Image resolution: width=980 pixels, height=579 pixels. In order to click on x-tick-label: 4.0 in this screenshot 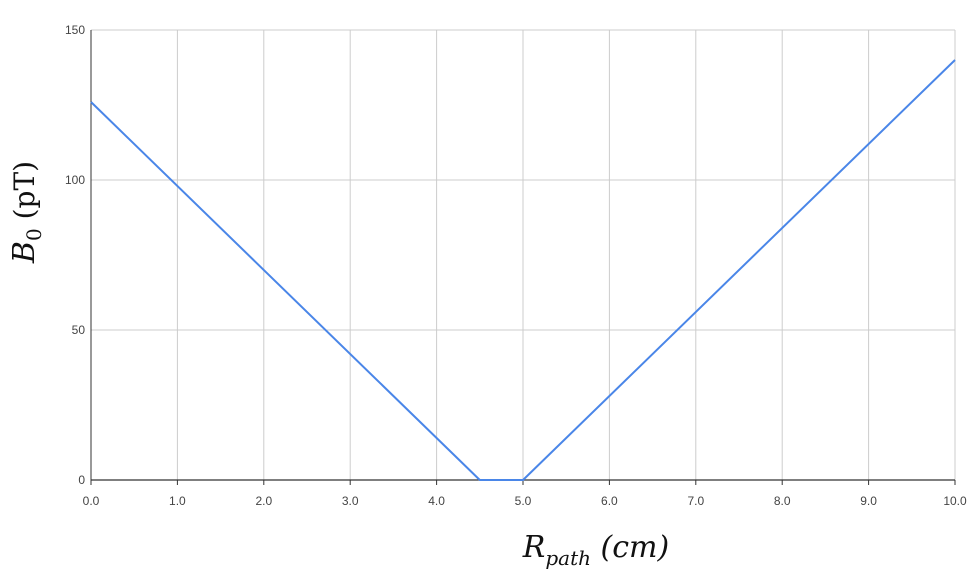, I will do `click(436, 501)`.